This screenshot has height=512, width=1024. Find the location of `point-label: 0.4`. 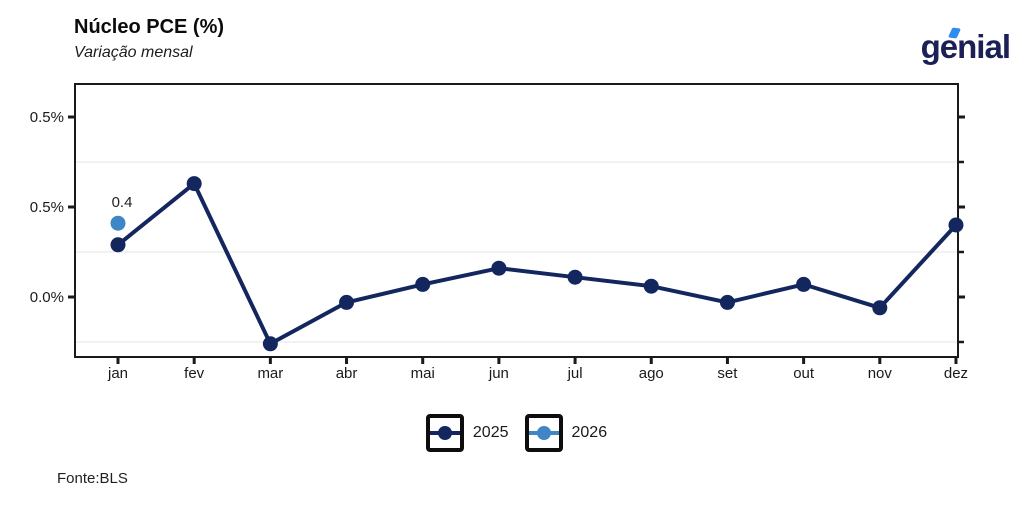

point-label: 0.4 is located at coordinates (122, 202).